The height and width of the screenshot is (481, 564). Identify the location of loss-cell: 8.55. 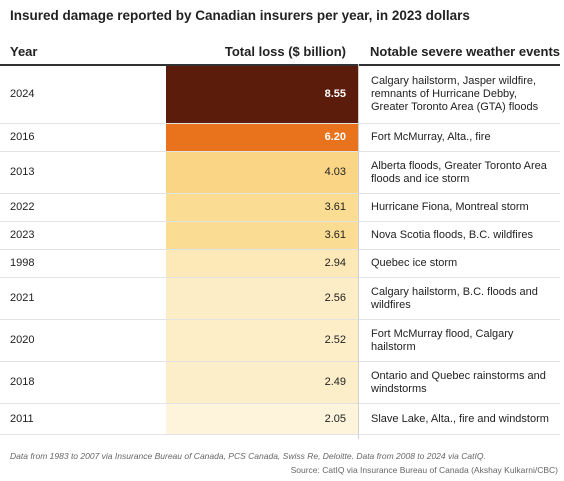
(262, 94).